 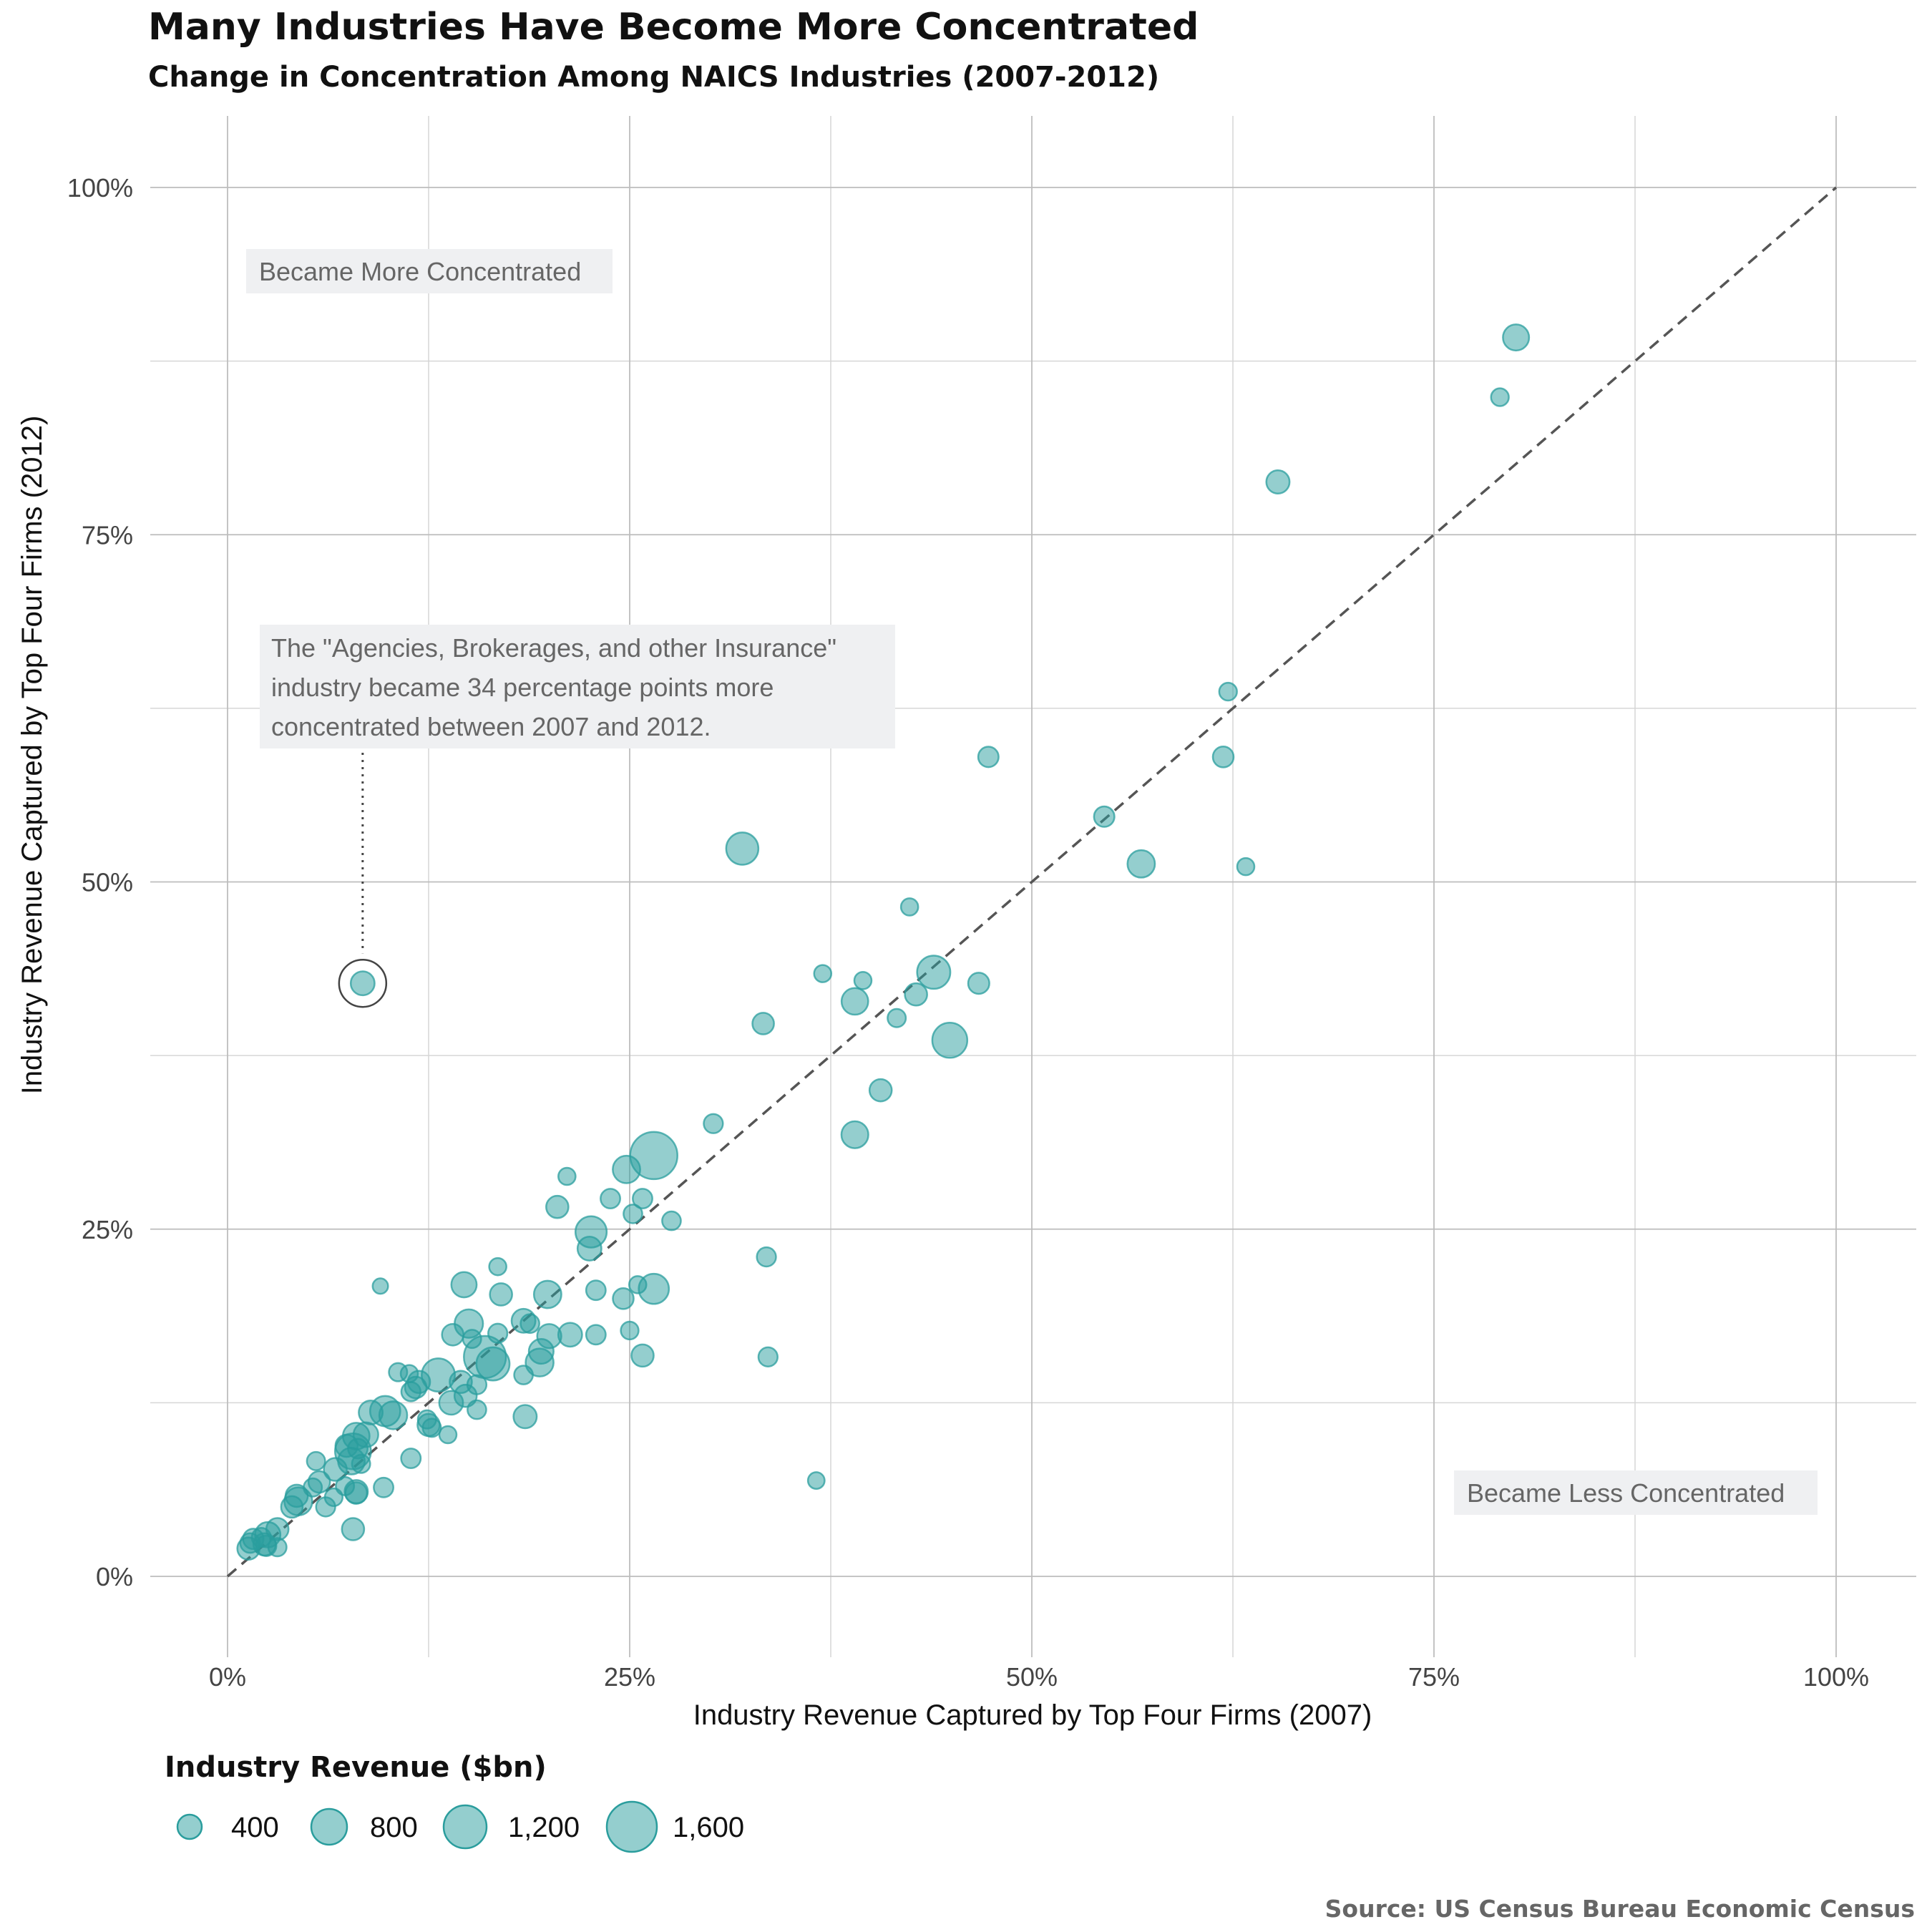 What do you see at coordinates (107, 882) in the screenshot?
I see `y-tick-label-2: 50%` at bounding box center [107, 882].